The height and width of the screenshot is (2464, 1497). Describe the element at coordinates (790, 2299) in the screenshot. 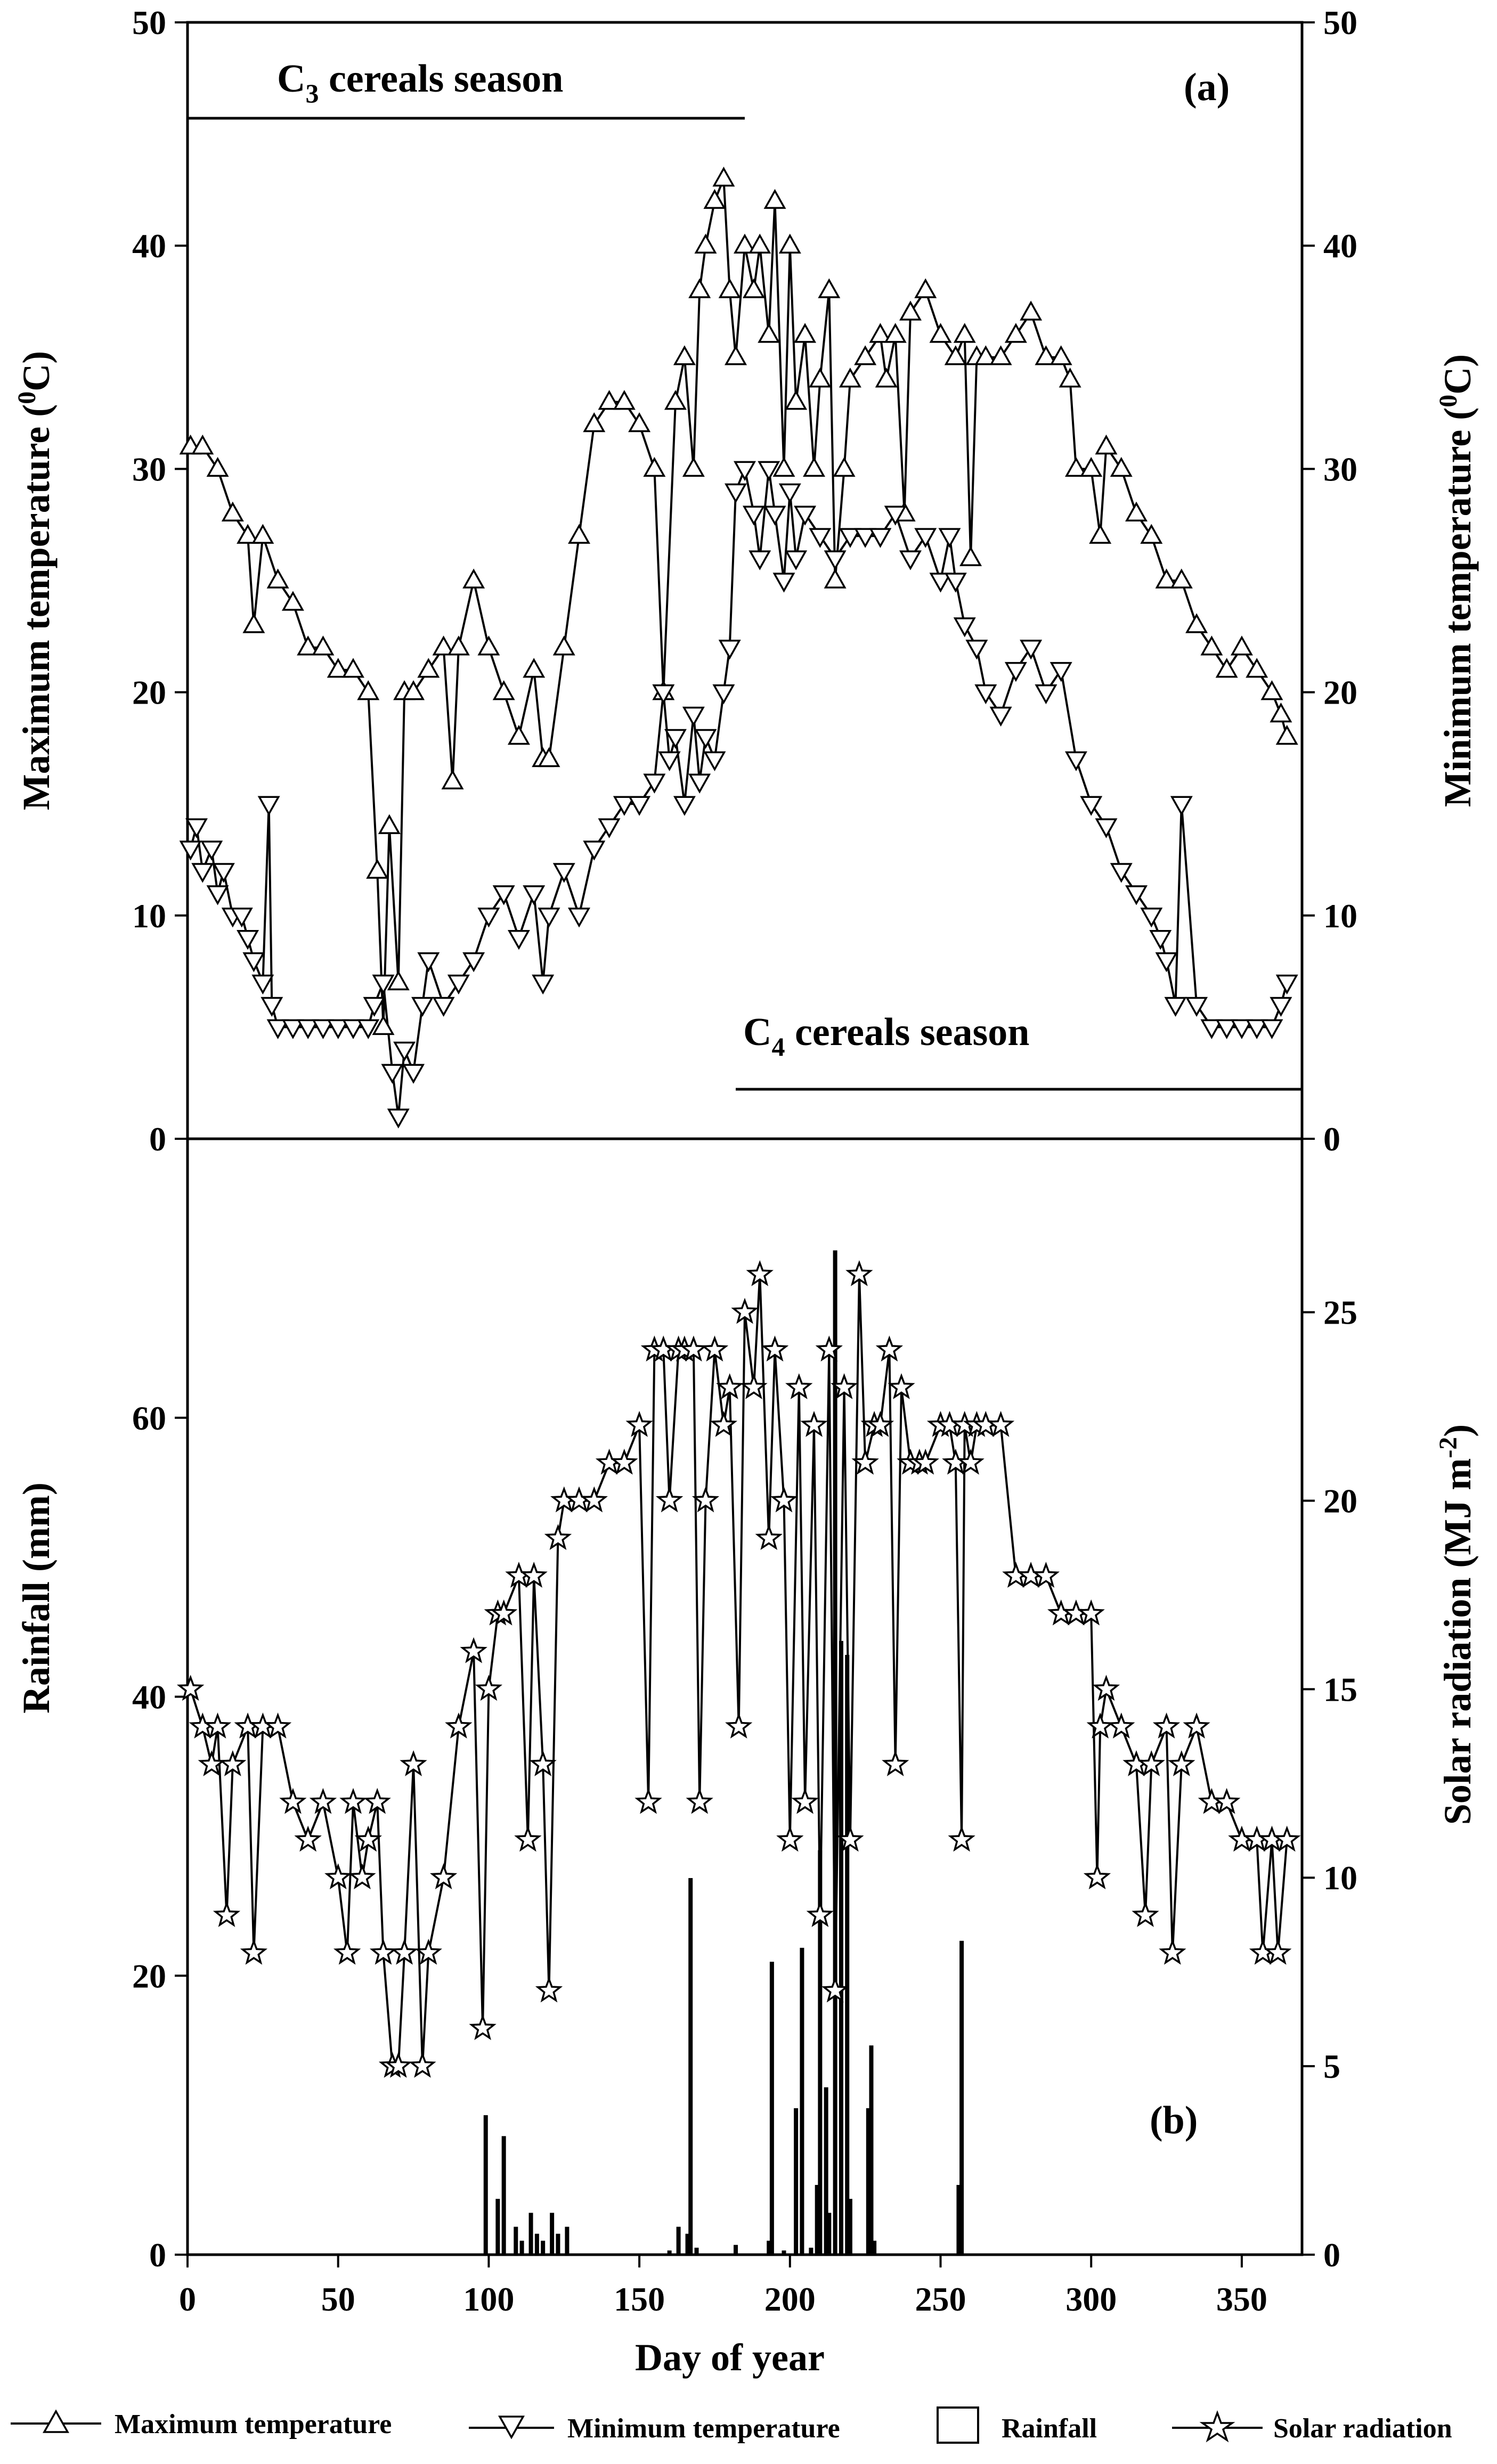

I see `x-tick-label: 200` at that location.